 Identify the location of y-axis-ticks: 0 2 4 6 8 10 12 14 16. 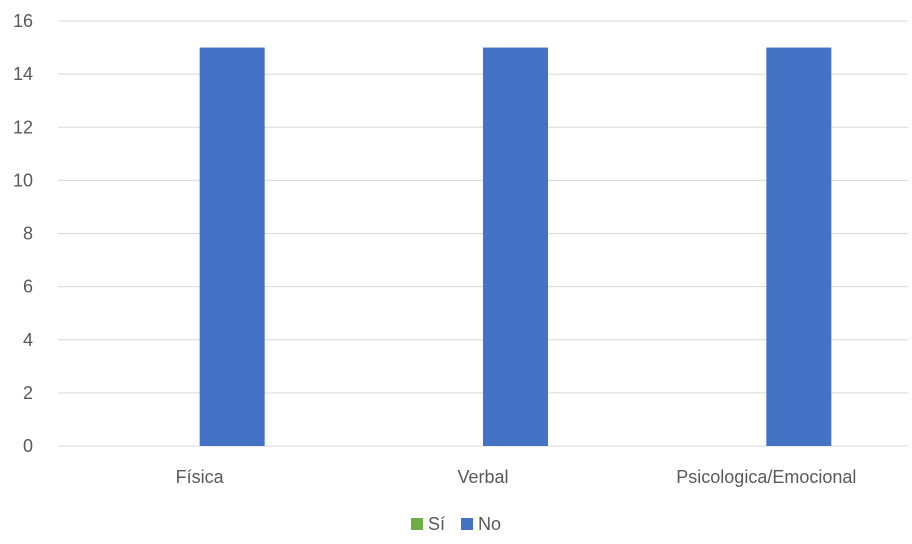
(23, 233).